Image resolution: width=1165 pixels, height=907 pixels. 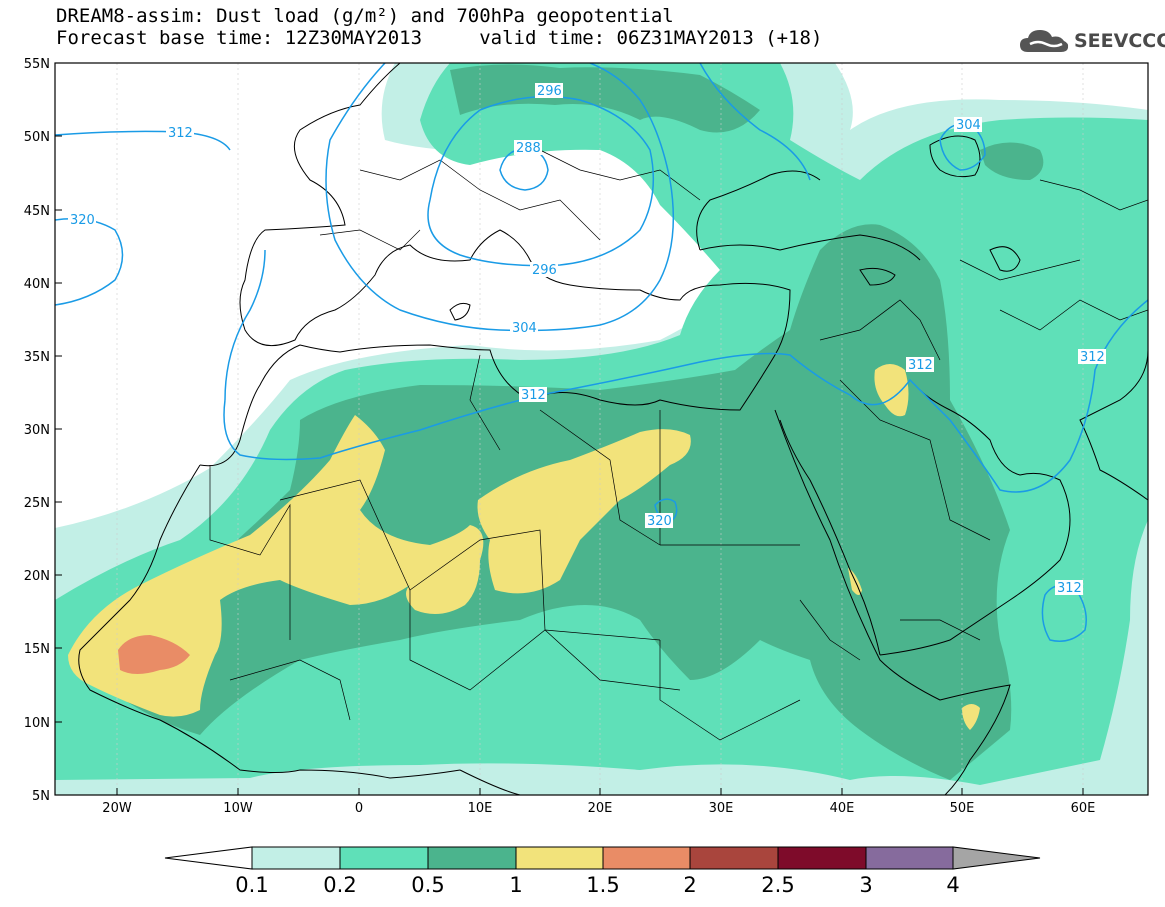 What do you see at coordinates (1119, 41) in the screenshot?
I see `brand-name: SEEVCCC` at bounding box center [1119, 41].